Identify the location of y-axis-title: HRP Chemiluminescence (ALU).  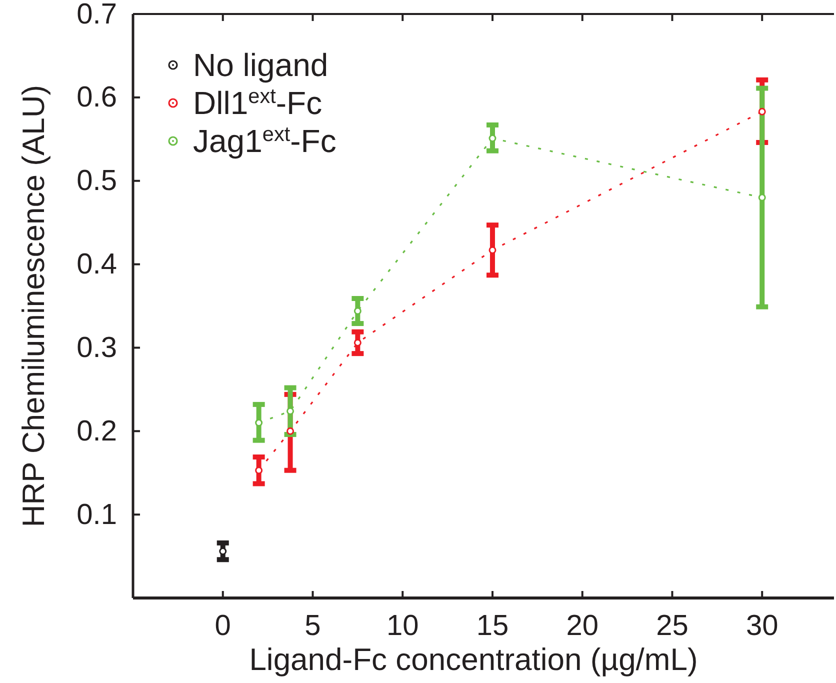
(33, 306).